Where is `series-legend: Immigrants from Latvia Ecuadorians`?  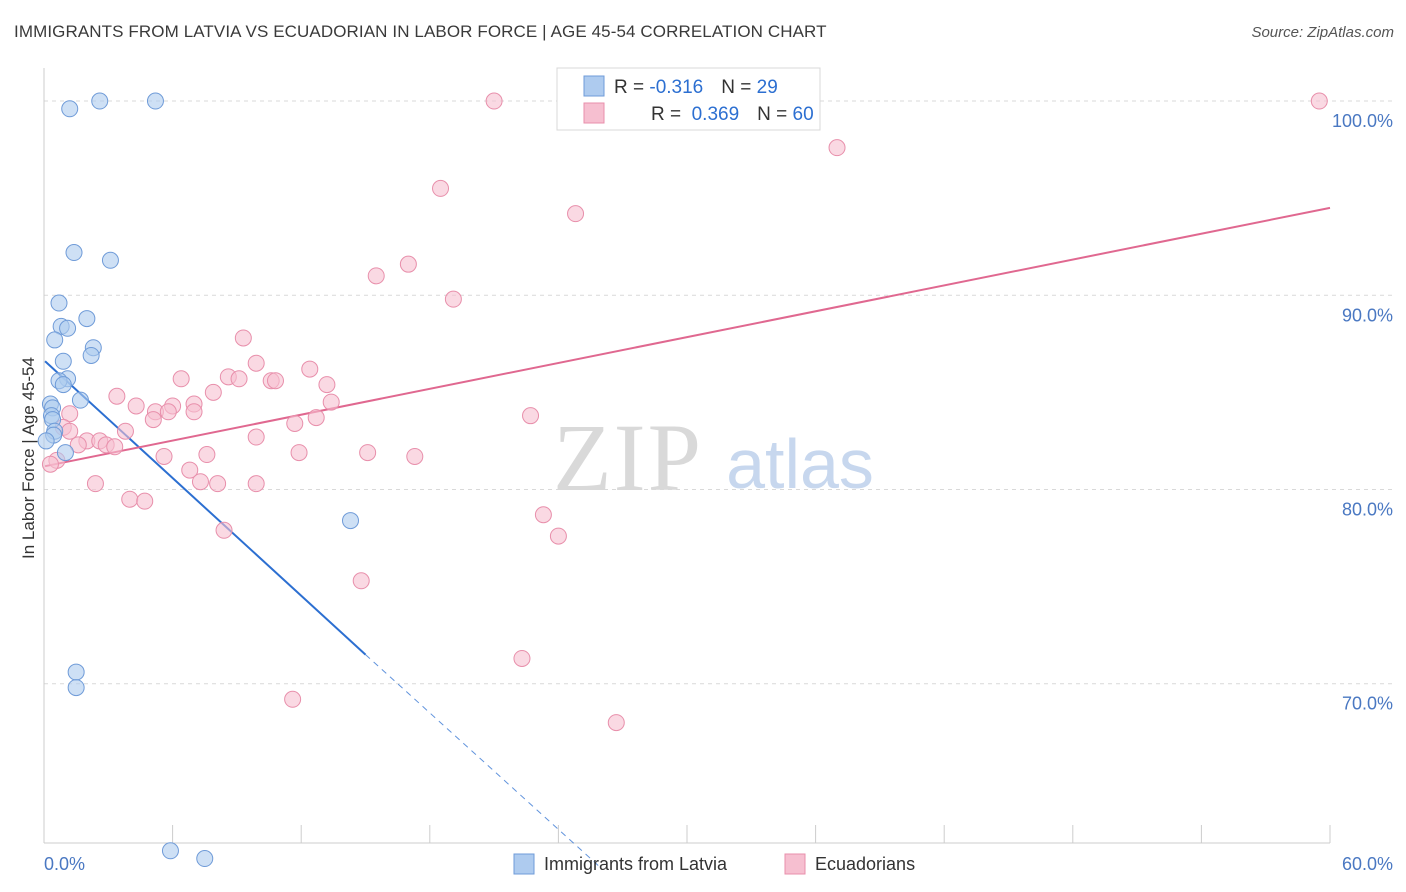
series-legend: Immigrants from Latvia Ecuadorians is located at coordinates (714, 864).